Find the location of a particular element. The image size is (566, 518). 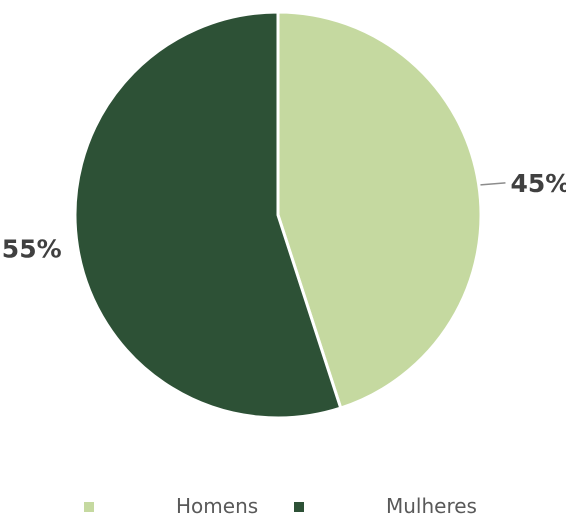

legend: Homens Mulheres is located at coordinates (283, 506).